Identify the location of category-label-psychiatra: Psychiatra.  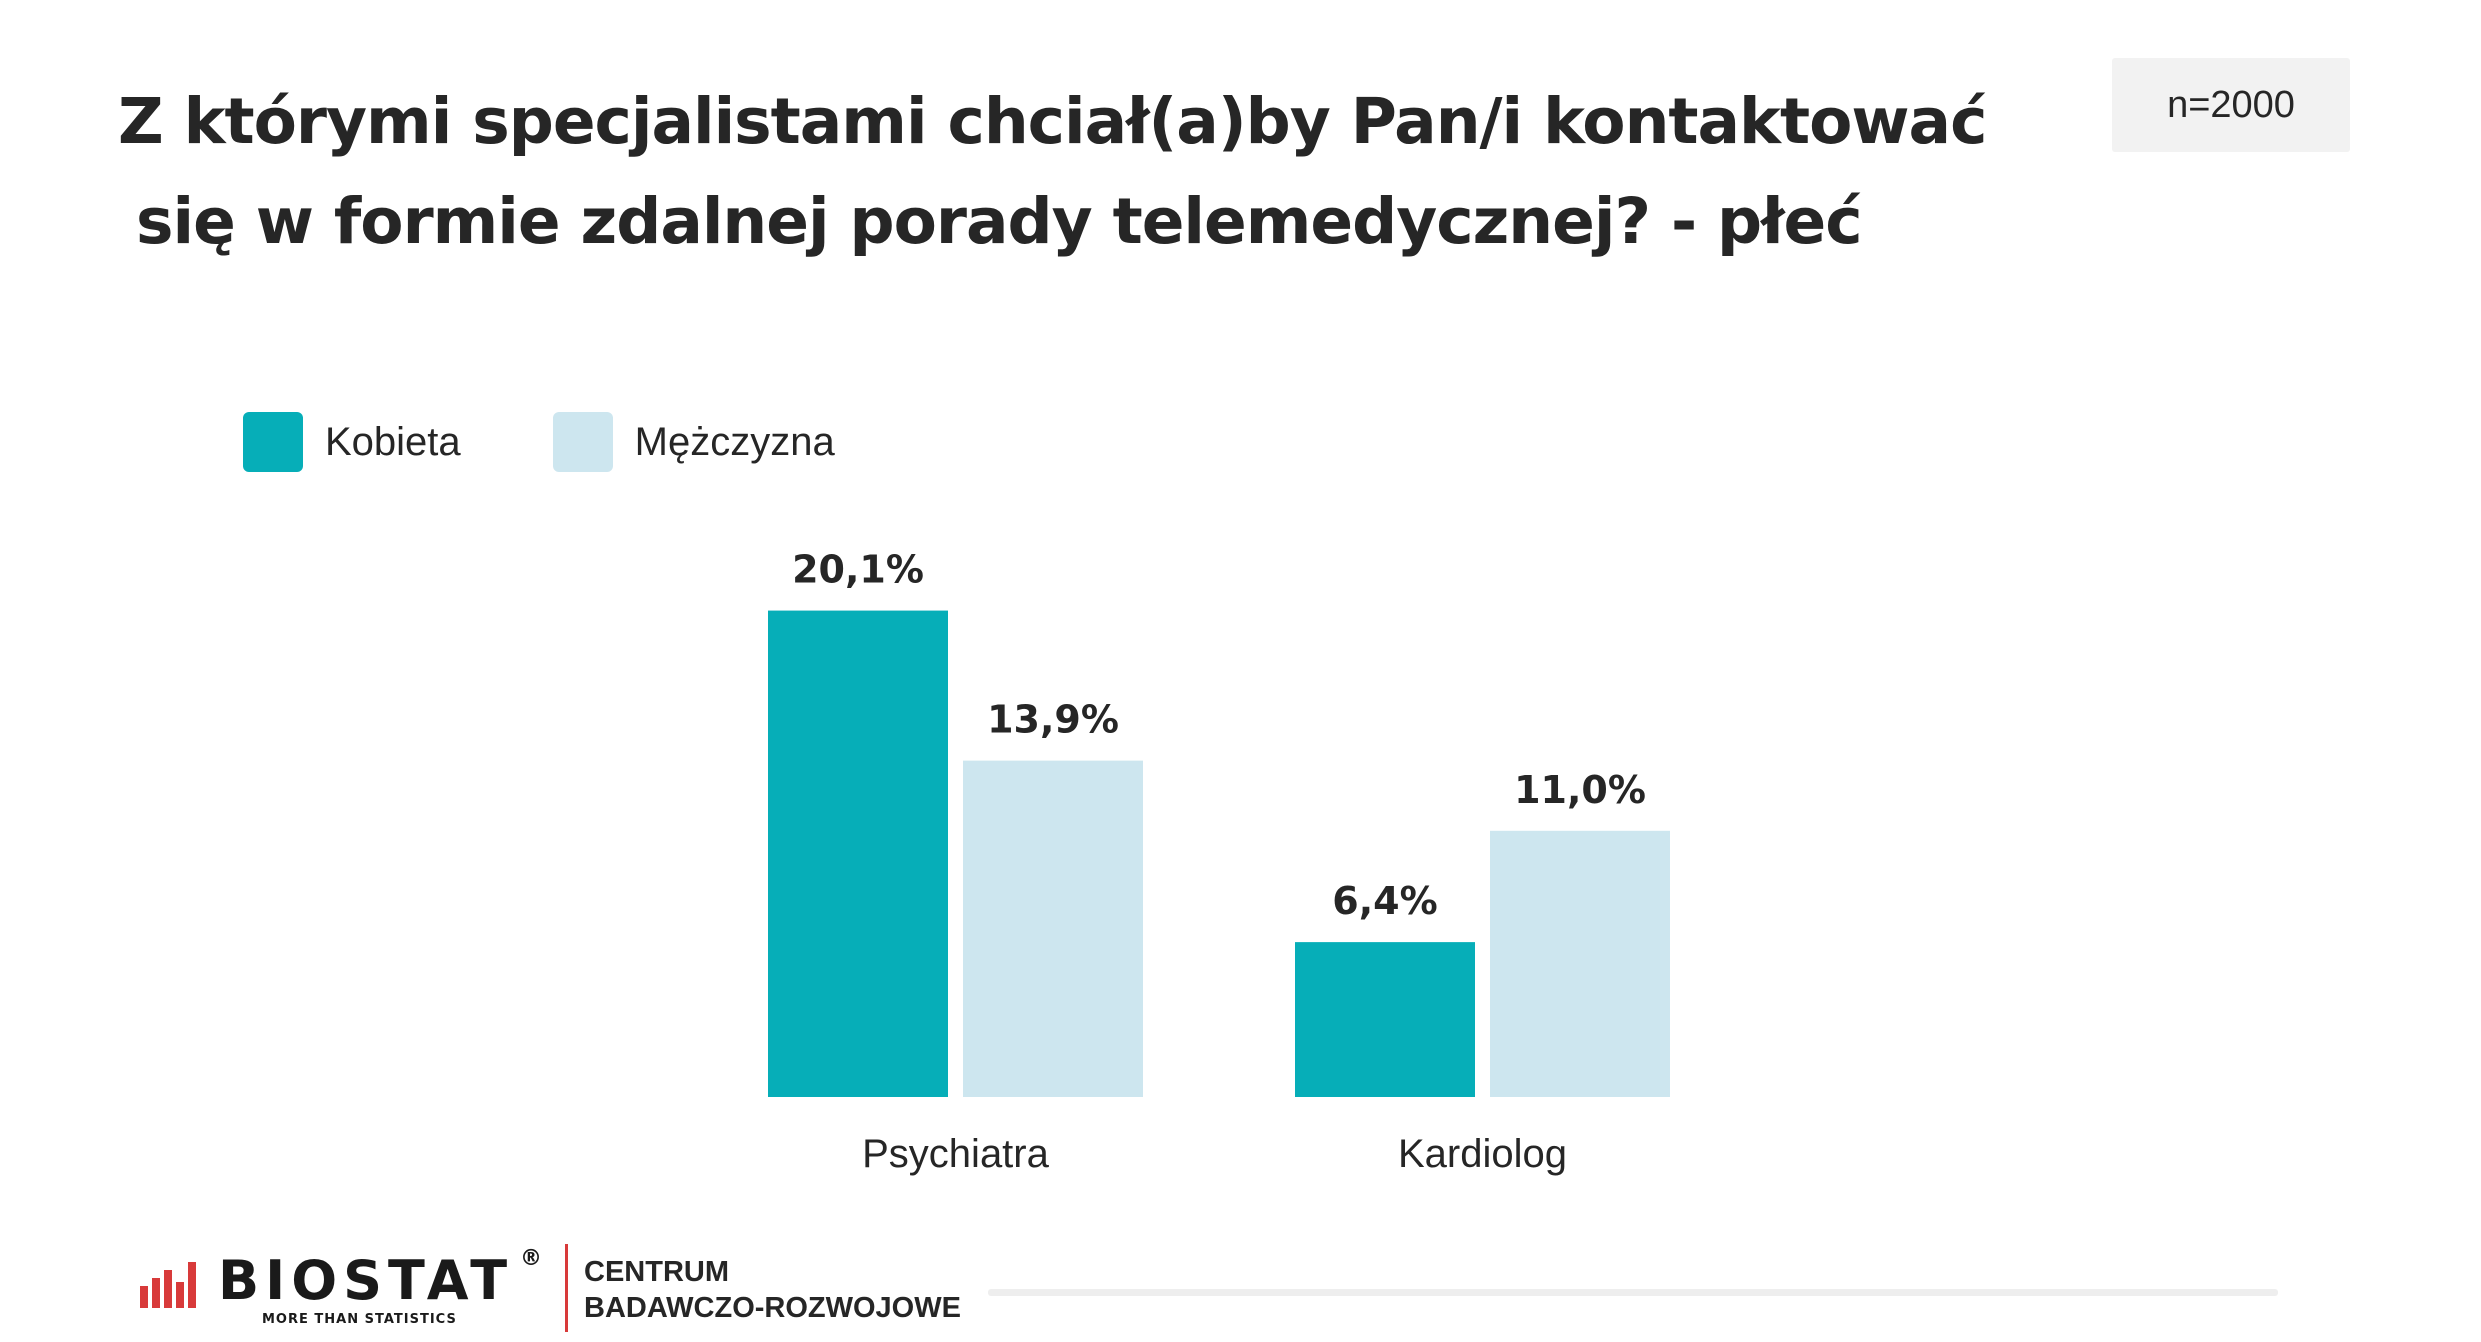
(955, 1154).